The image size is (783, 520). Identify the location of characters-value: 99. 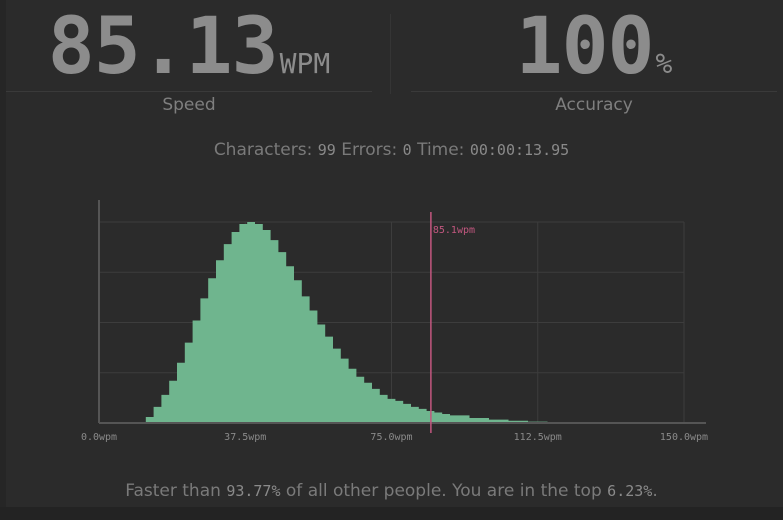
(326, 150).